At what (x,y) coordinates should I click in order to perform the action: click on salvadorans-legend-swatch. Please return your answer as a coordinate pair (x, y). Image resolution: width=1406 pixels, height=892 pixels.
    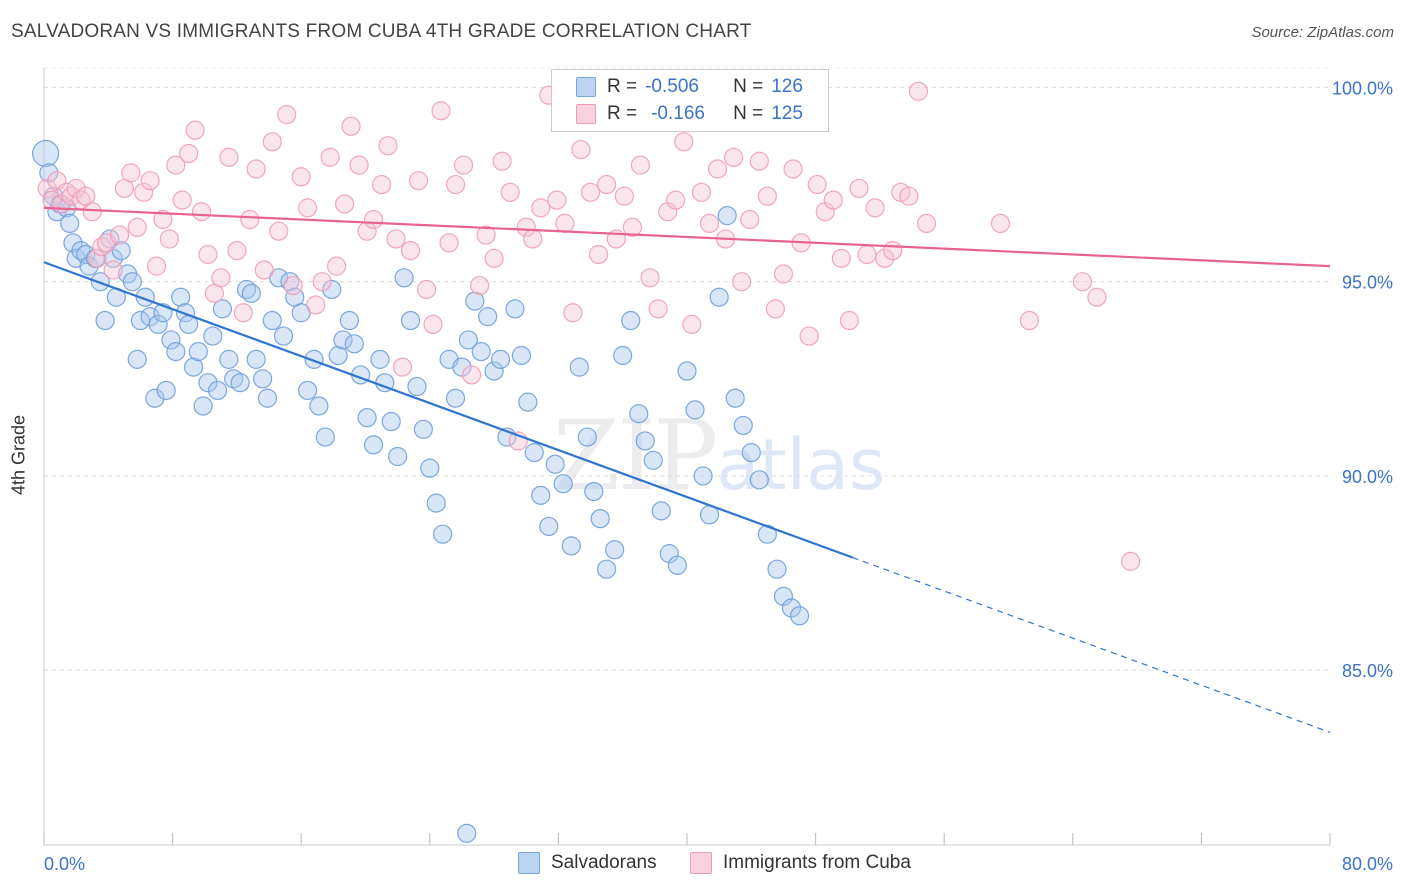
    Looking at the image, I should click on (529, 863).